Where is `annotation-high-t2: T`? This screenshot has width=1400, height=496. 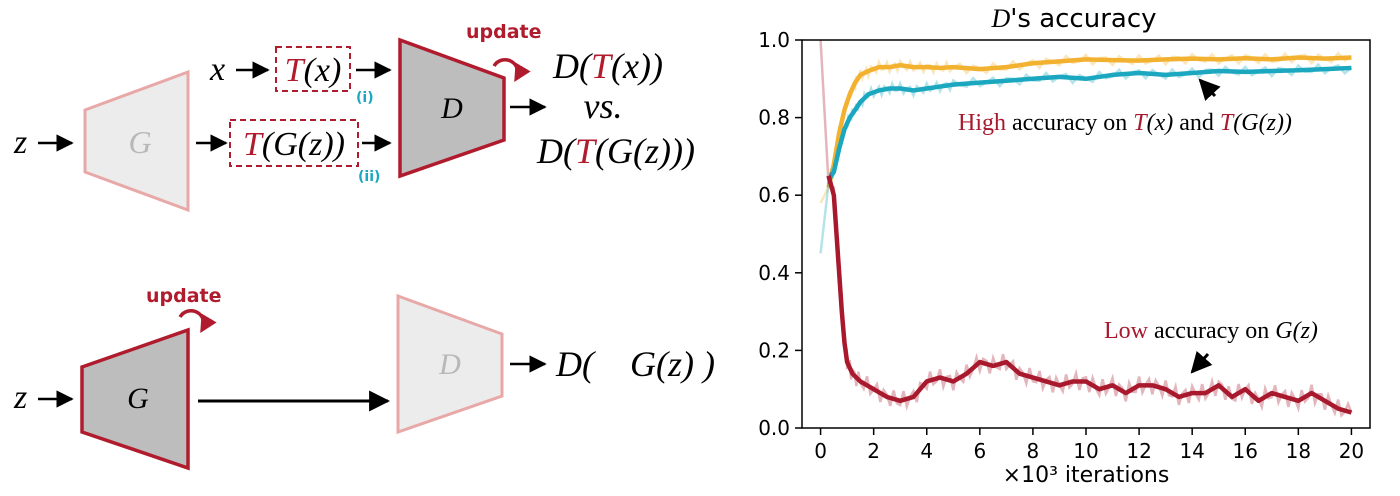
annotation-high-t2: T is located at coordinates (1227, 123).